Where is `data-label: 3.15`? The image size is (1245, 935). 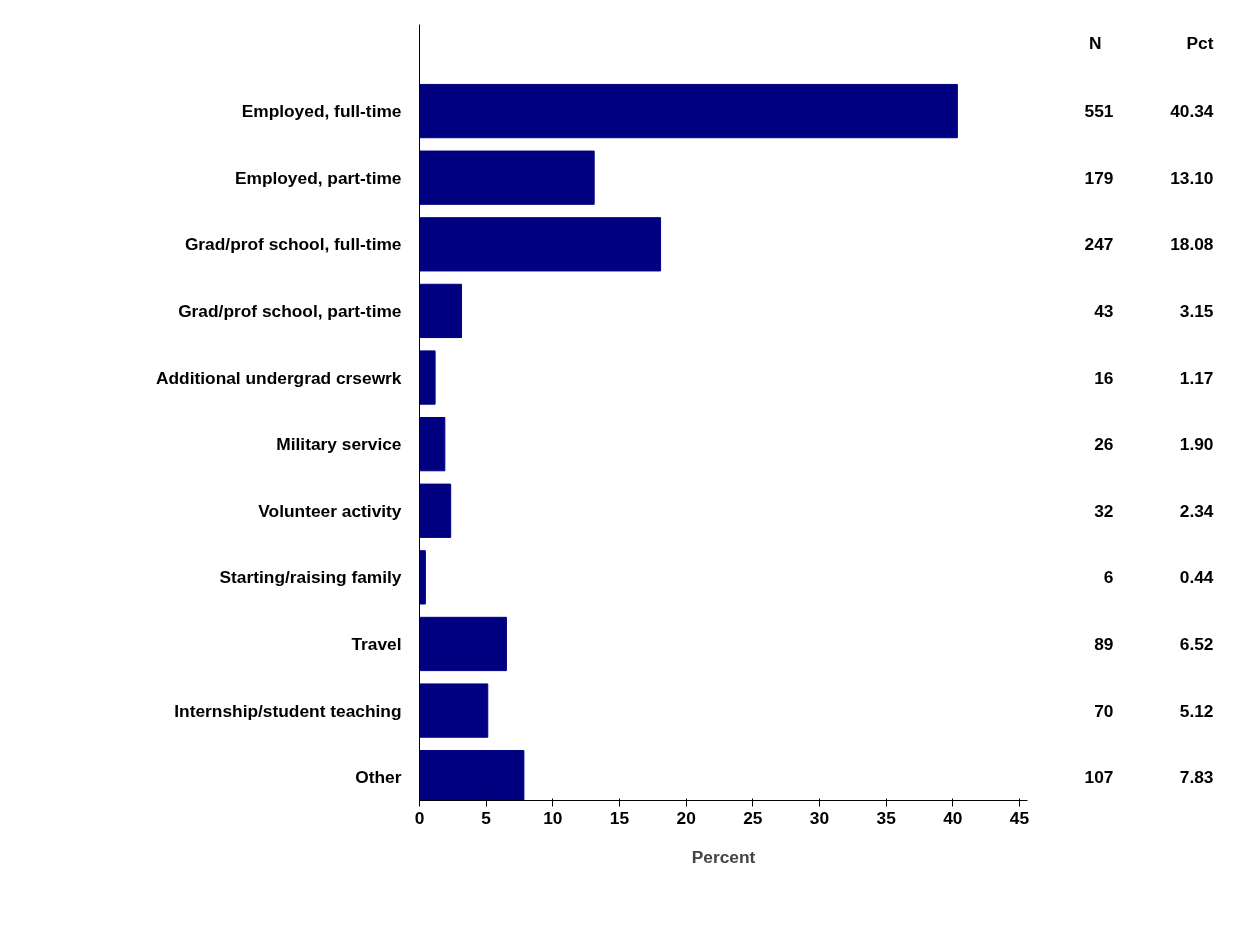
data-label: 3.15 is located at coordinates (1196, 310).